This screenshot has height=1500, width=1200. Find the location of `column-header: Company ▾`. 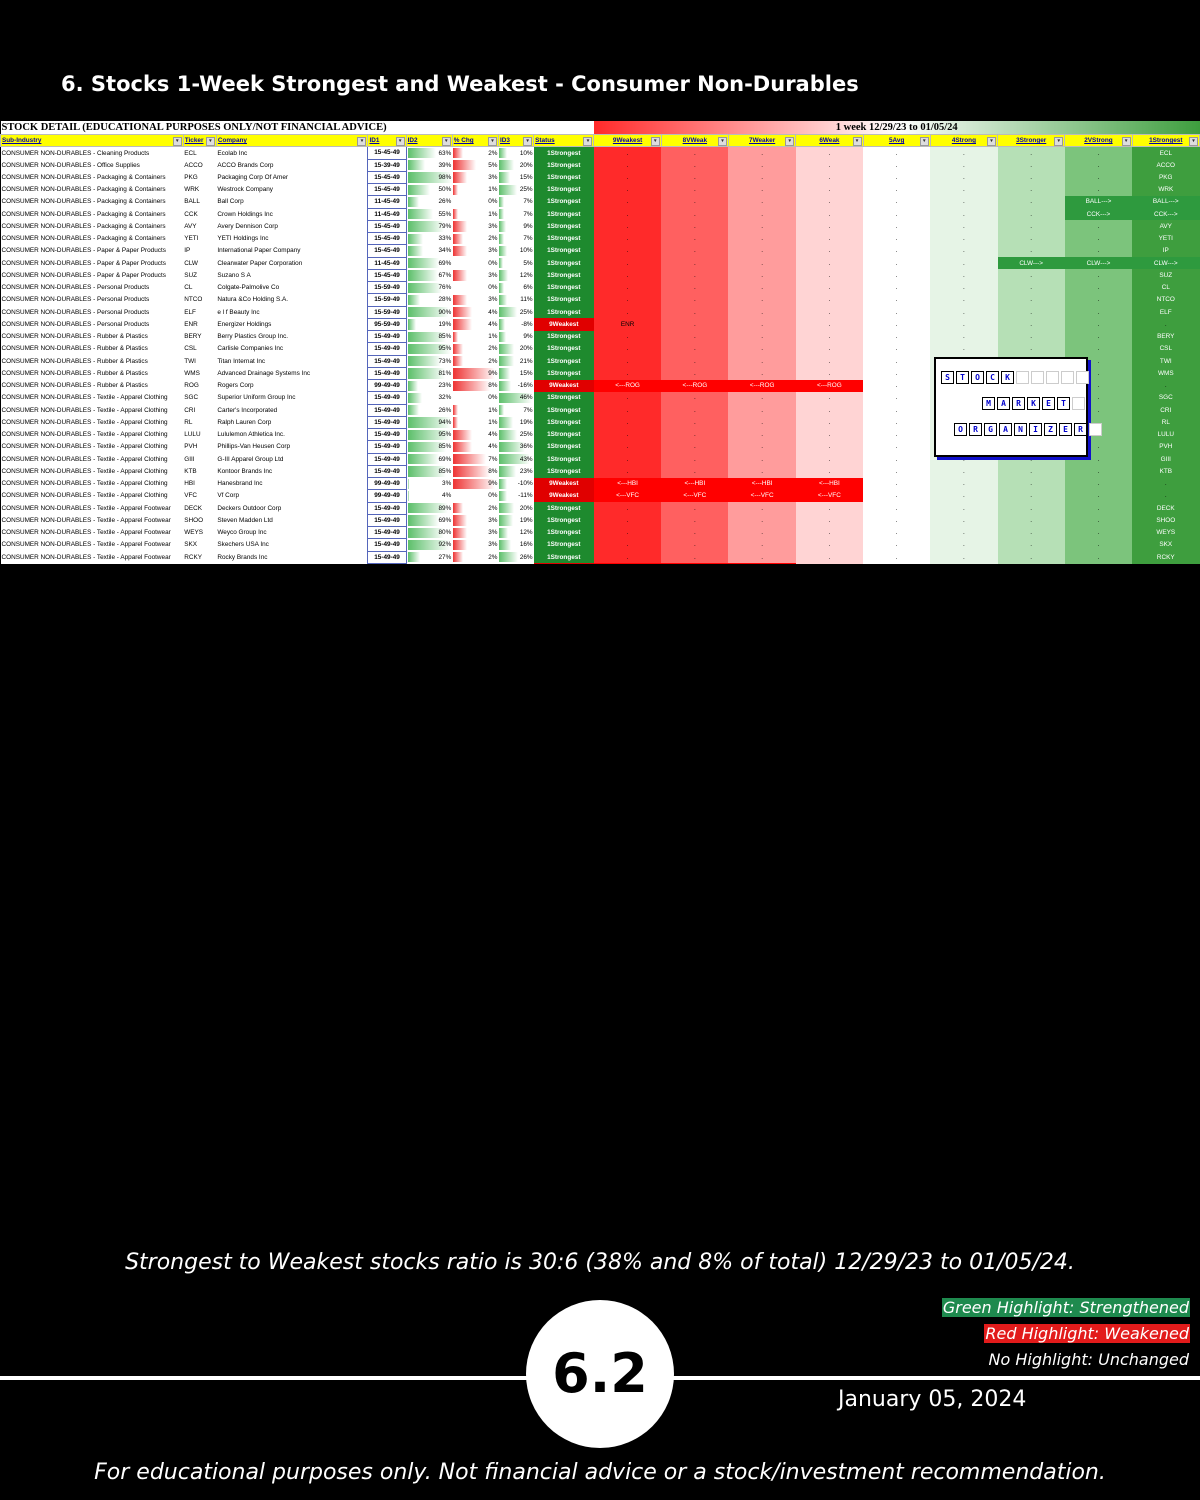

column-header: Company ▾ is located at coordinates (292, 140).